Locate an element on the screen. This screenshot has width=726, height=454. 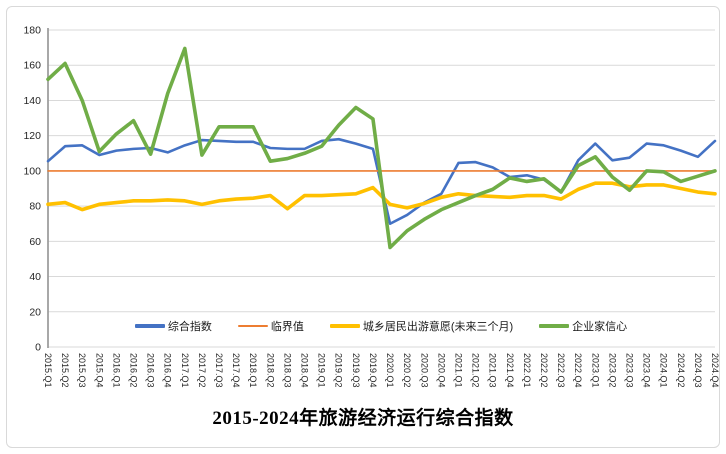
legend-label: 综合指数 is located at coordinates (189, 327).